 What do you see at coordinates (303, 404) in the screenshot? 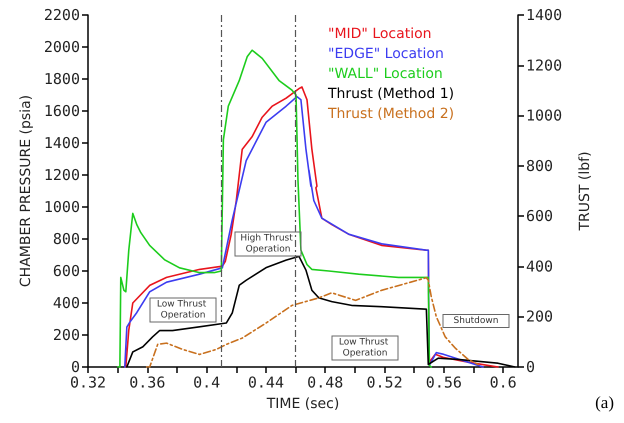
I see `x-axis-title: TIME (sec)` at bounding box center [303, 404].